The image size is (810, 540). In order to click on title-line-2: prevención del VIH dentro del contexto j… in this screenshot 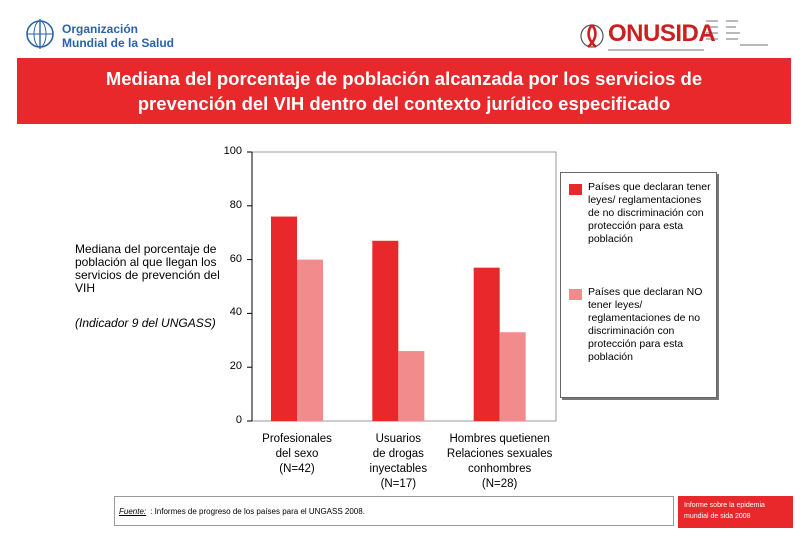, I will do `click(404, 103)`.